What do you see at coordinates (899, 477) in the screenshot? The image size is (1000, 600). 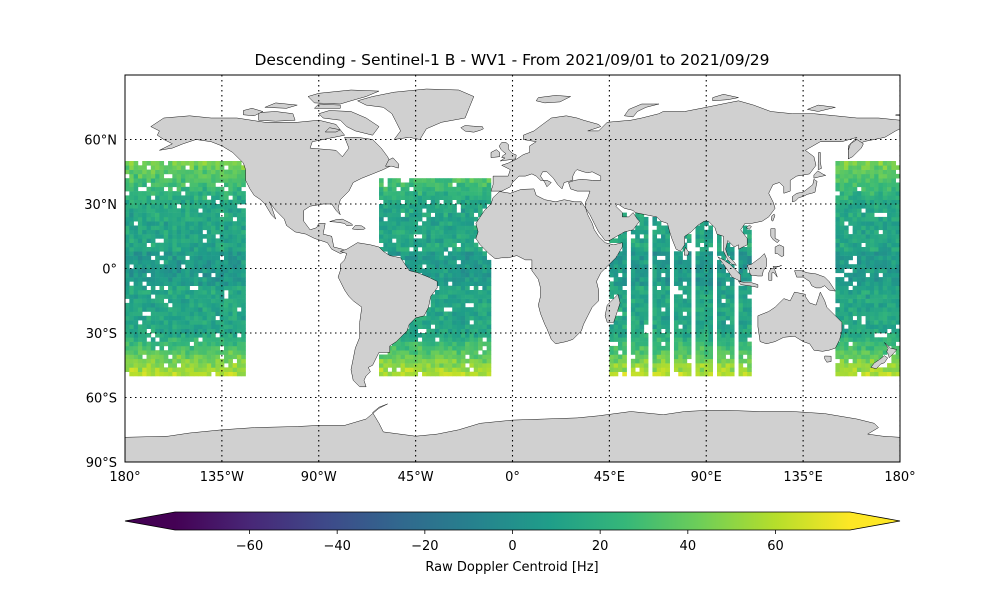 I see `lon-tick-label: 180°` at bounding box center [899, 477].